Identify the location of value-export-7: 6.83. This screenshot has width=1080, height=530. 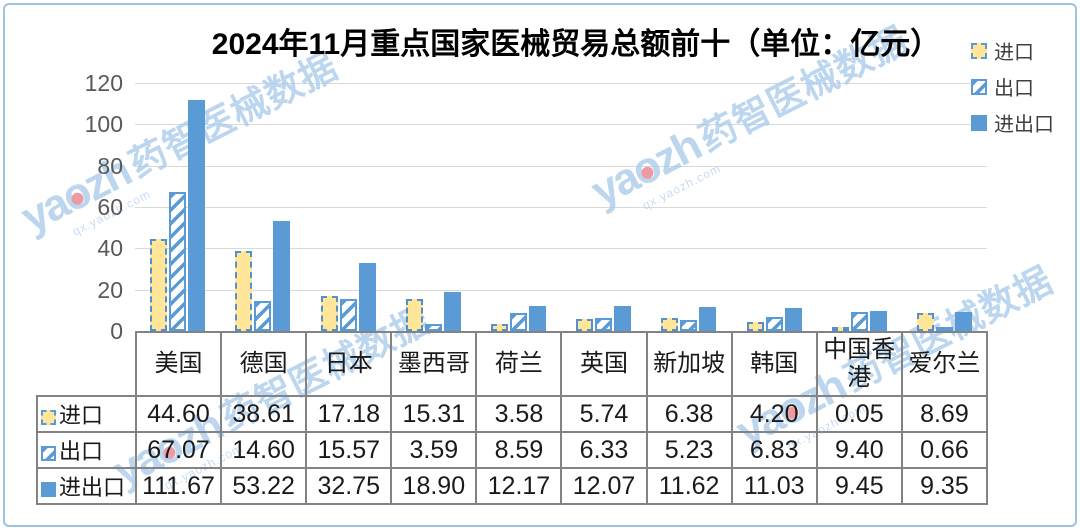
(774, 450).